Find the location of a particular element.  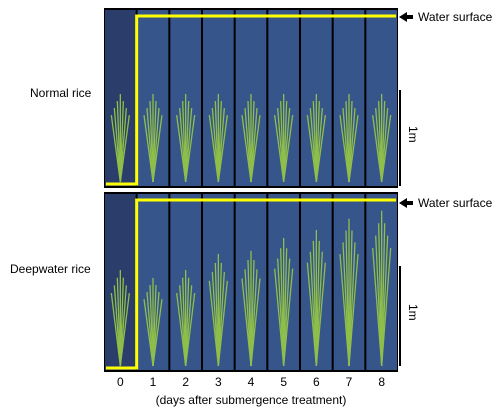

day-label-6: 6 is located at coordinates (316, 382).